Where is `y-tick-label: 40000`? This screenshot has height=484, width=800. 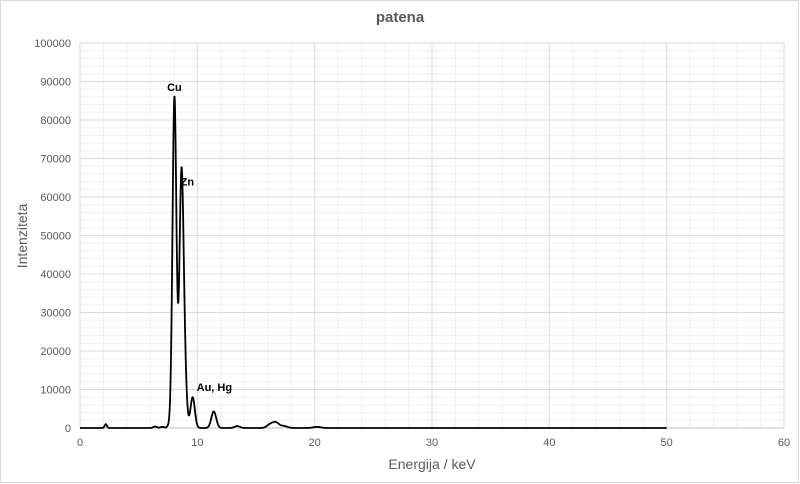
y-tick-label: 40000 is located at coordinates (55, 275).